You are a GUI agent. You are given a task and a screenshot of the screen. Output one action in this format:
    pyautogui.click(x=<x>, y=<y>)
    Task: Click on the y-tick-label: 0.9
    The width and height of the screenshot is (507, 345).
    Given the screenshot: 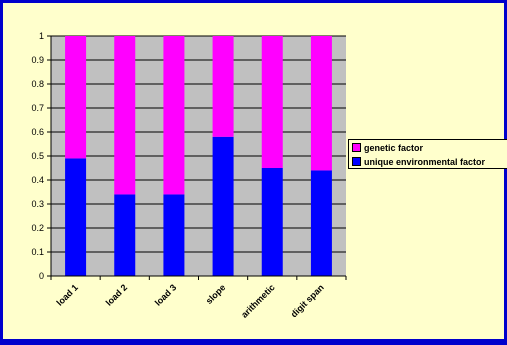 What is the action you would take?
    pyautogui.click(x=37, y=60)
    